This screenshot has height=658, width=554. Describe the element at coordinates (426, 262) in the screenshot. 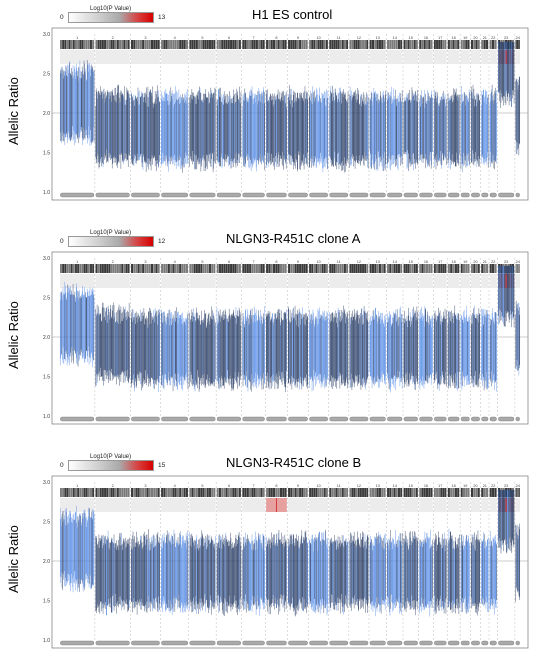

I see `chromosome-number-label: 16` at that location.